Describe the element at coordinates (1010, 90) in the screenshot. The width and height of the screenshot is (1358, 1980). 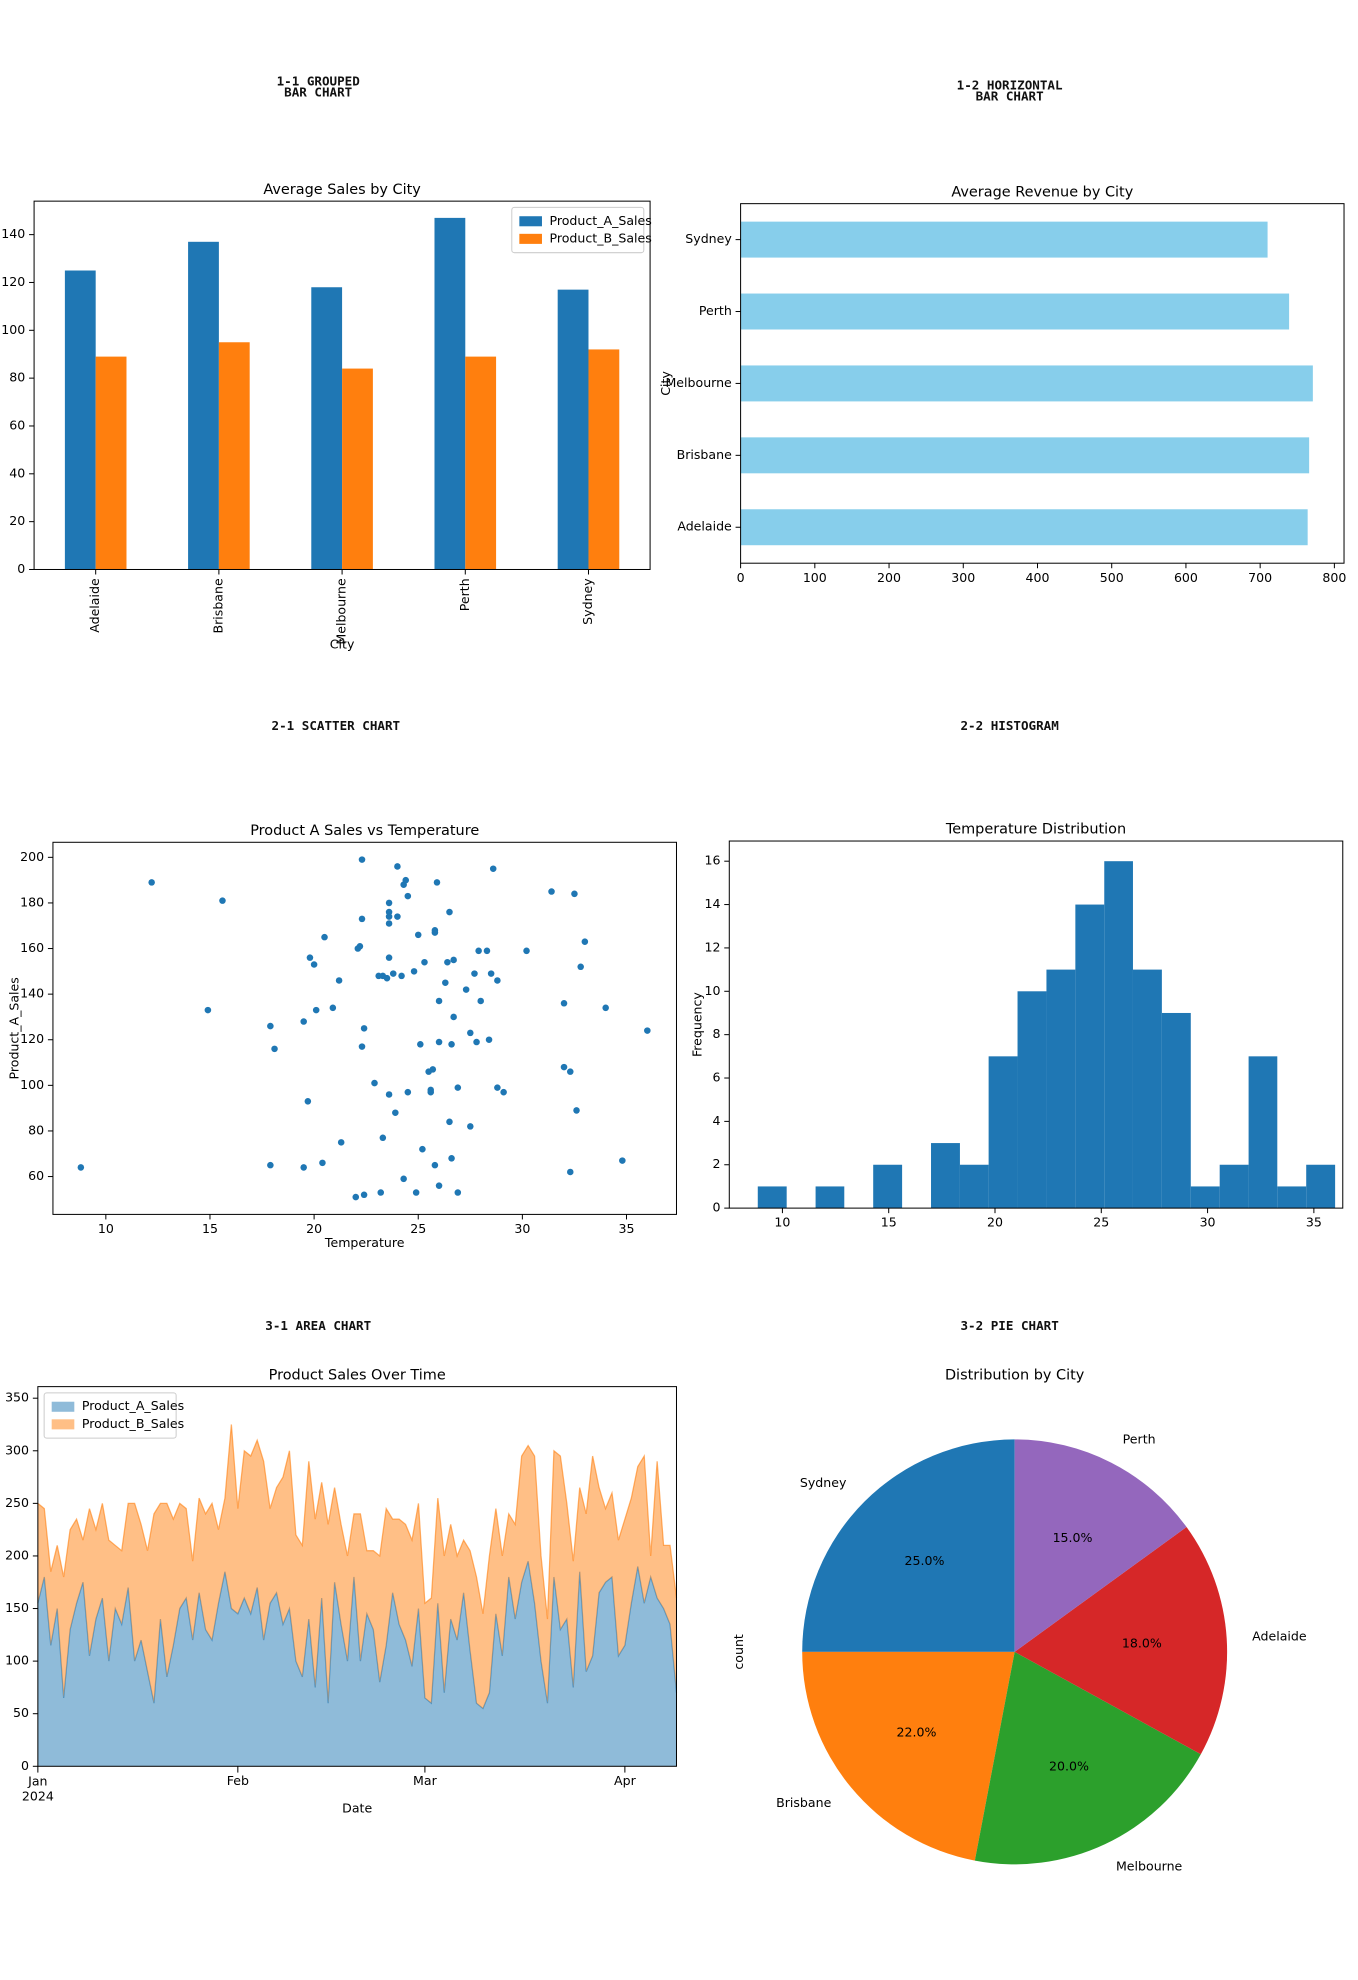
I see `section-heading: 1-2 HORIZONTAL BAR CHART` at that location.